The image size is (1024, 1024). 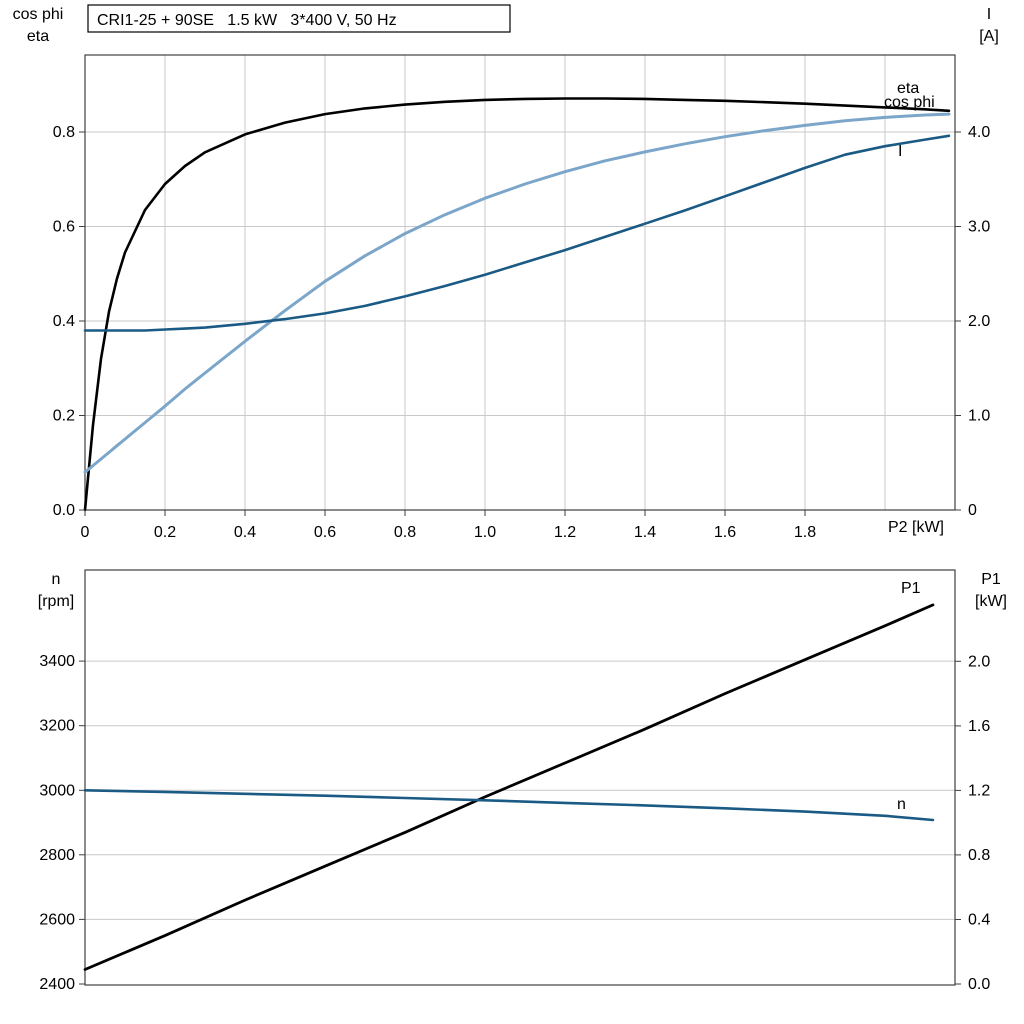 What do you see at coordinates (901, 804) in the screenshot?
I see `speed-curve-label: n` at bounding box center [901, 804].